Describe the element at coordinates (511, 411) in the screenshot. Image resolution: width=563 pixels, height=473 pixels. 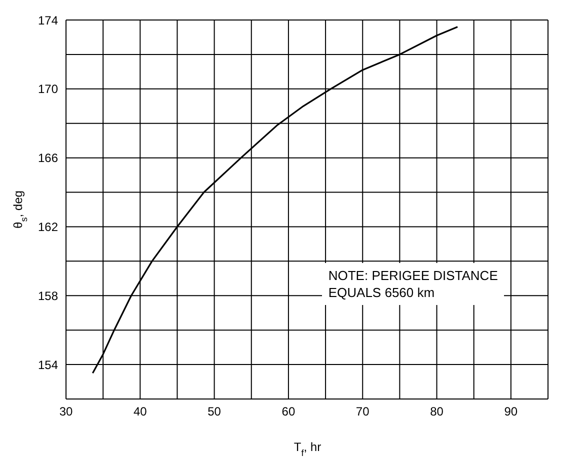
I see `x-tick-label: 90` at that location.